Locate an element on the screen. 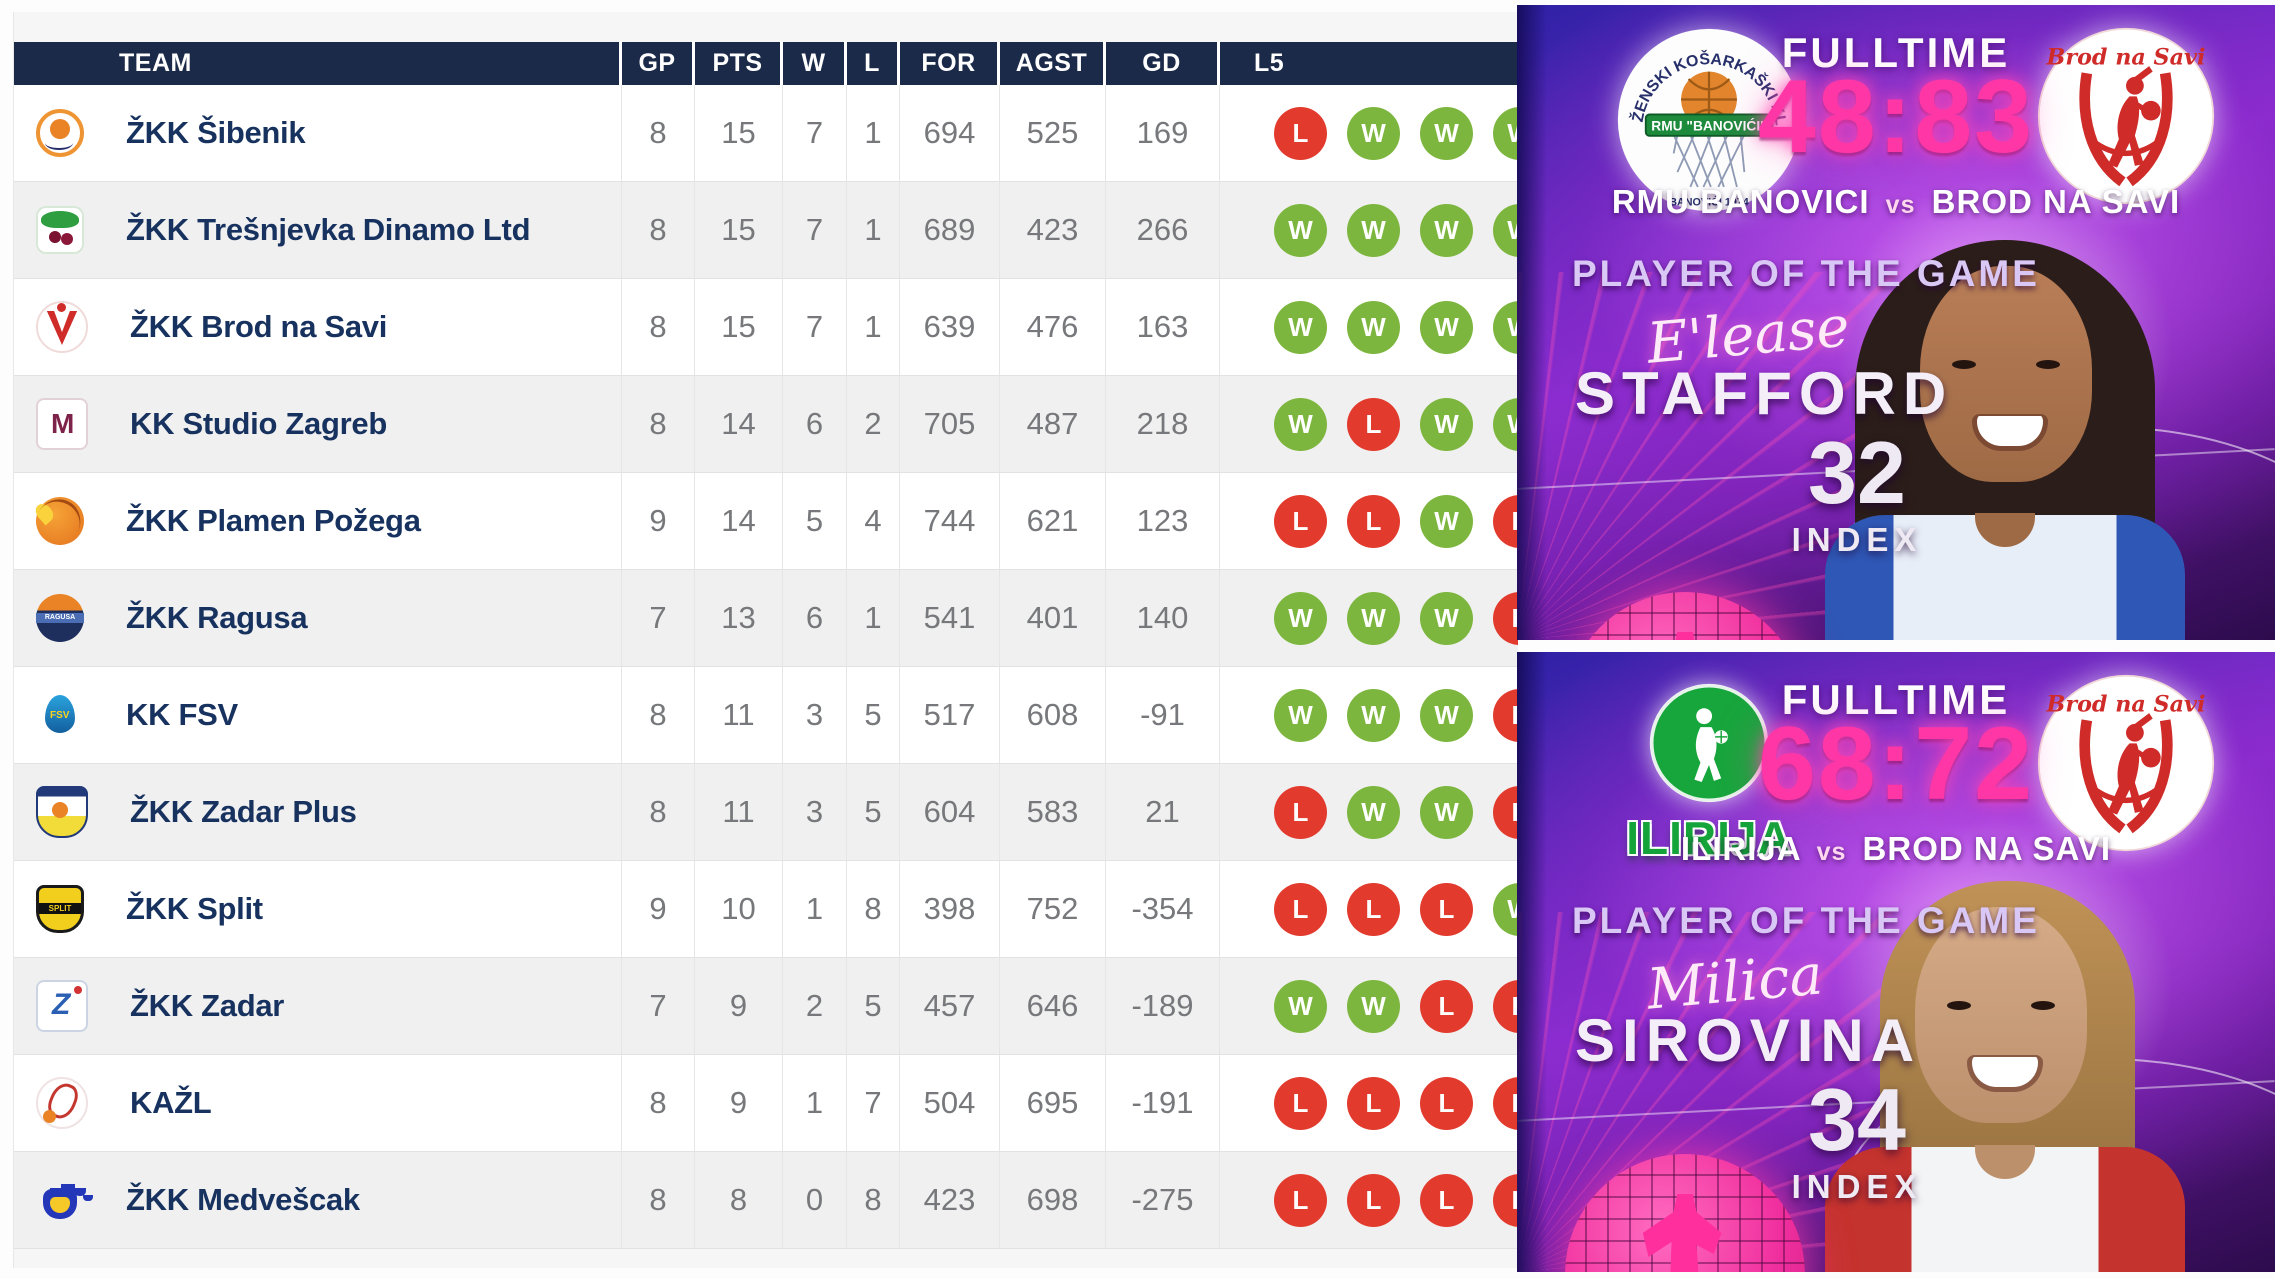  l5-cell: LLLL is located at coordinates (1369, 1200).